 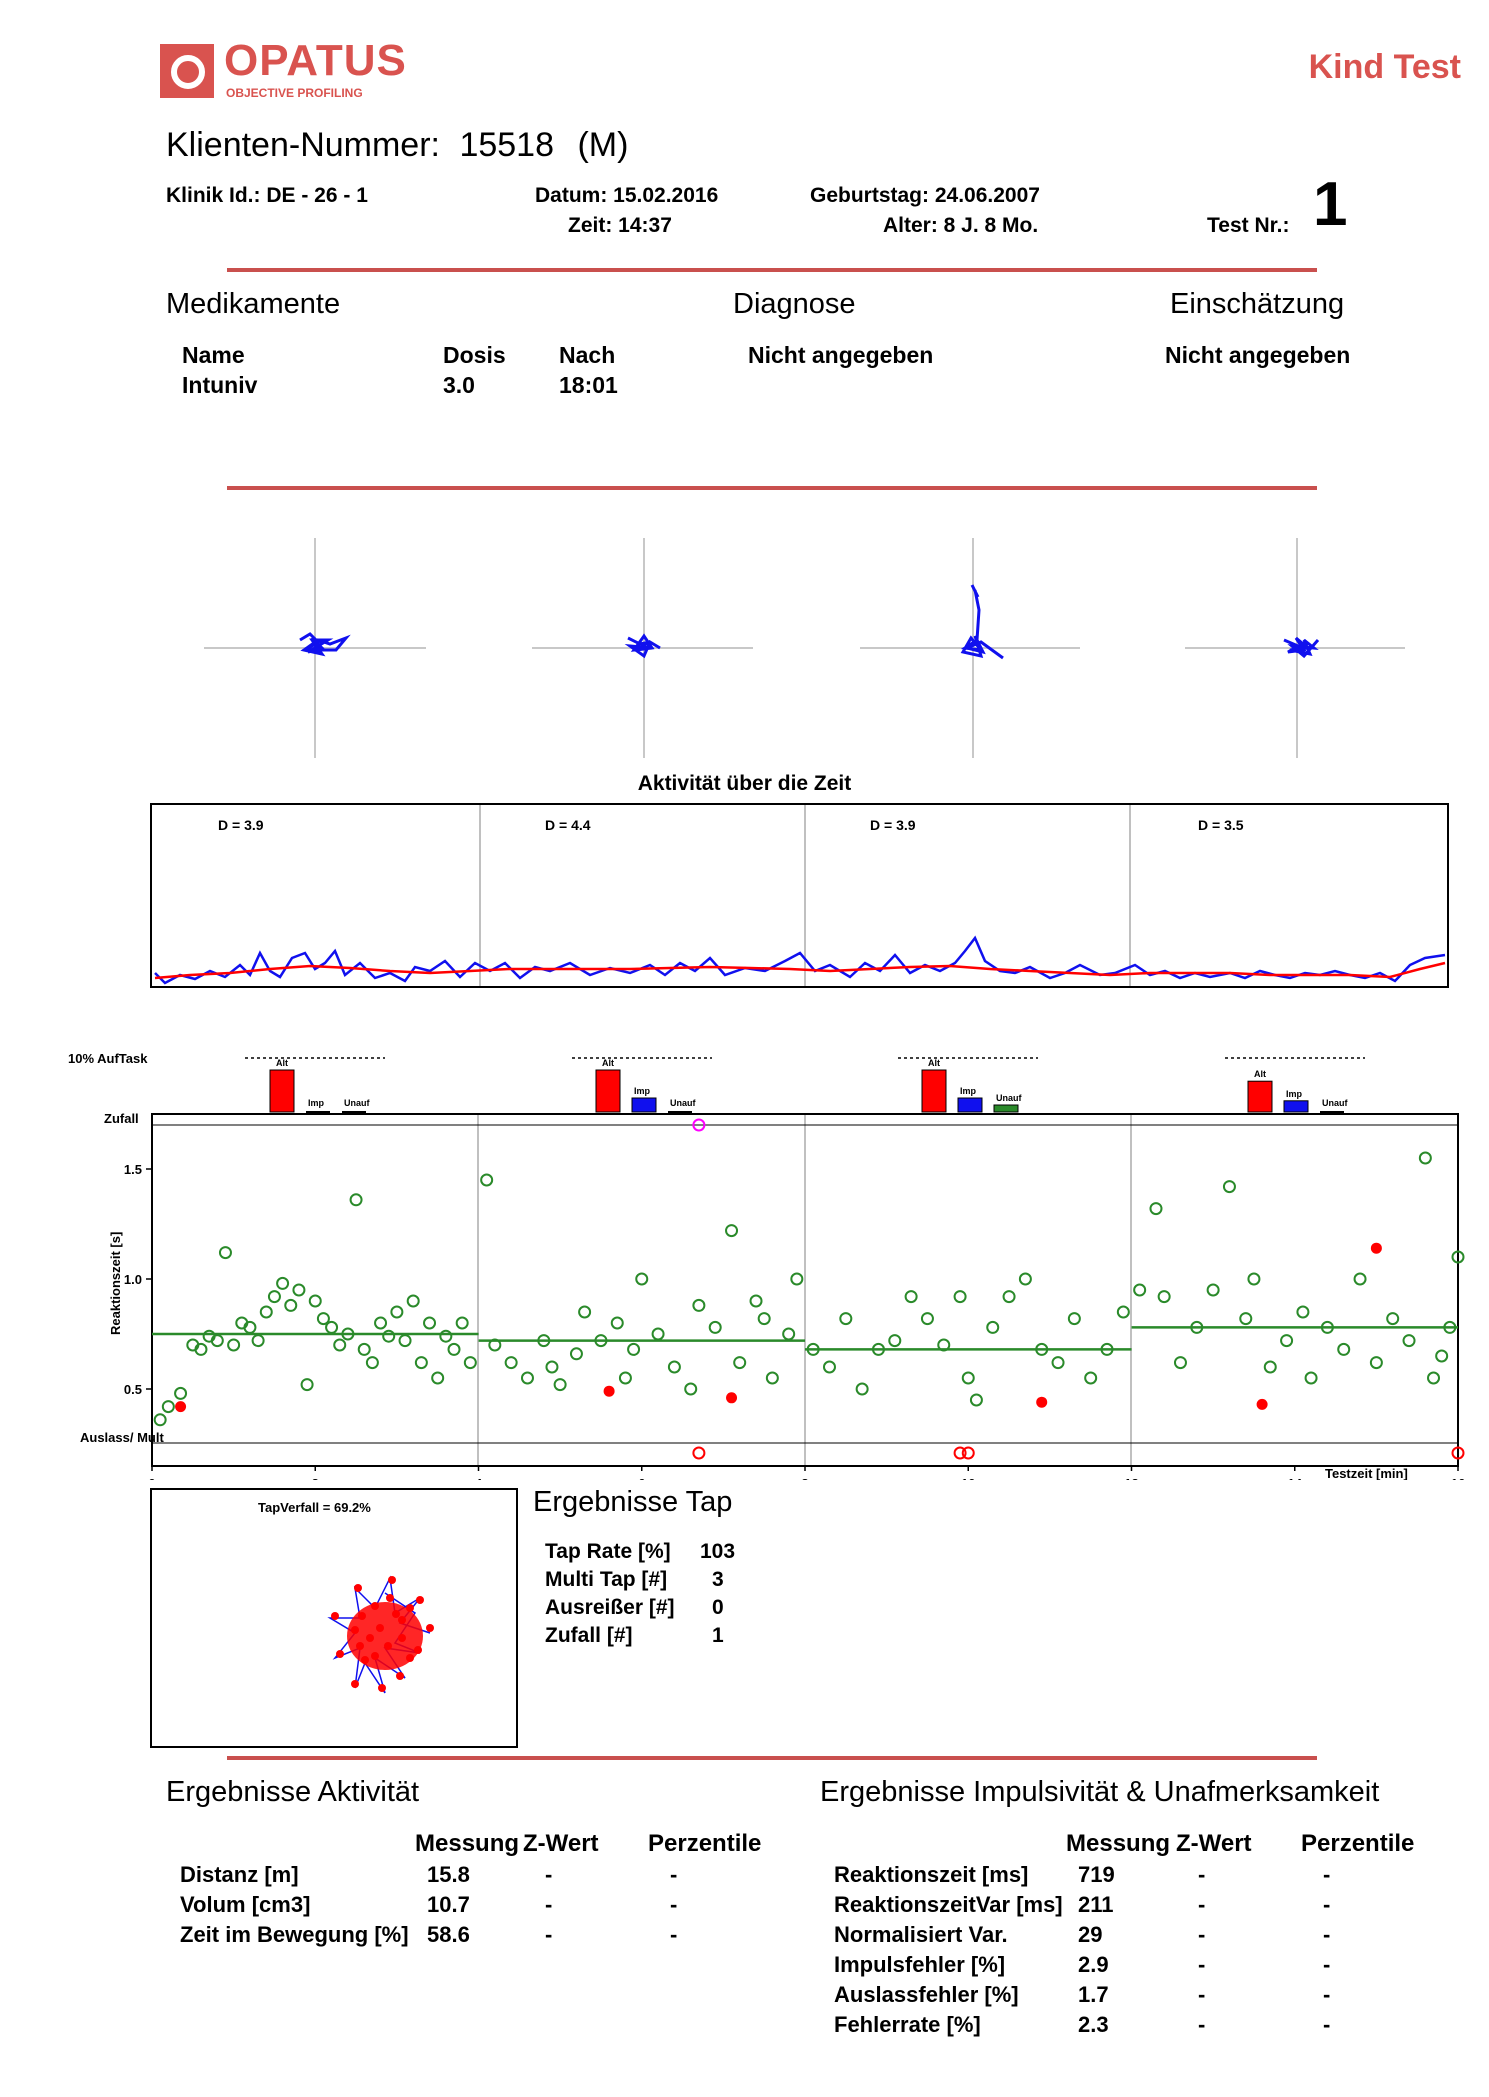 I want to click on table-row: Ausreißer [#] 0, so click(x=640, y=1608).